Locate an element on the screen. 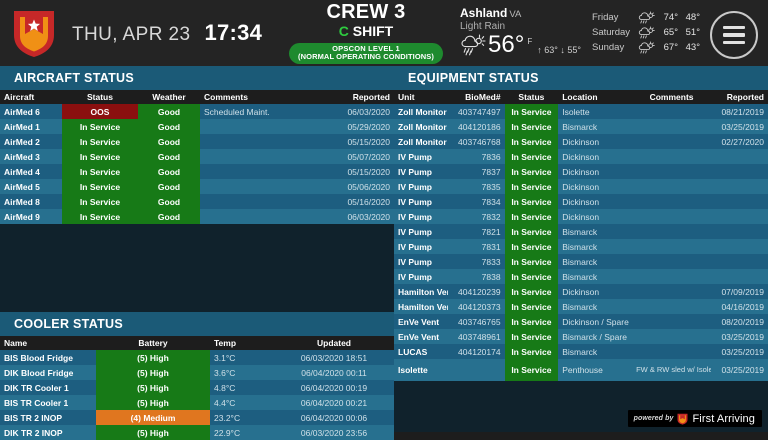 This screenshot has width=768, height=440. hamburger-menu-icon is located at coordinates (734, 35).